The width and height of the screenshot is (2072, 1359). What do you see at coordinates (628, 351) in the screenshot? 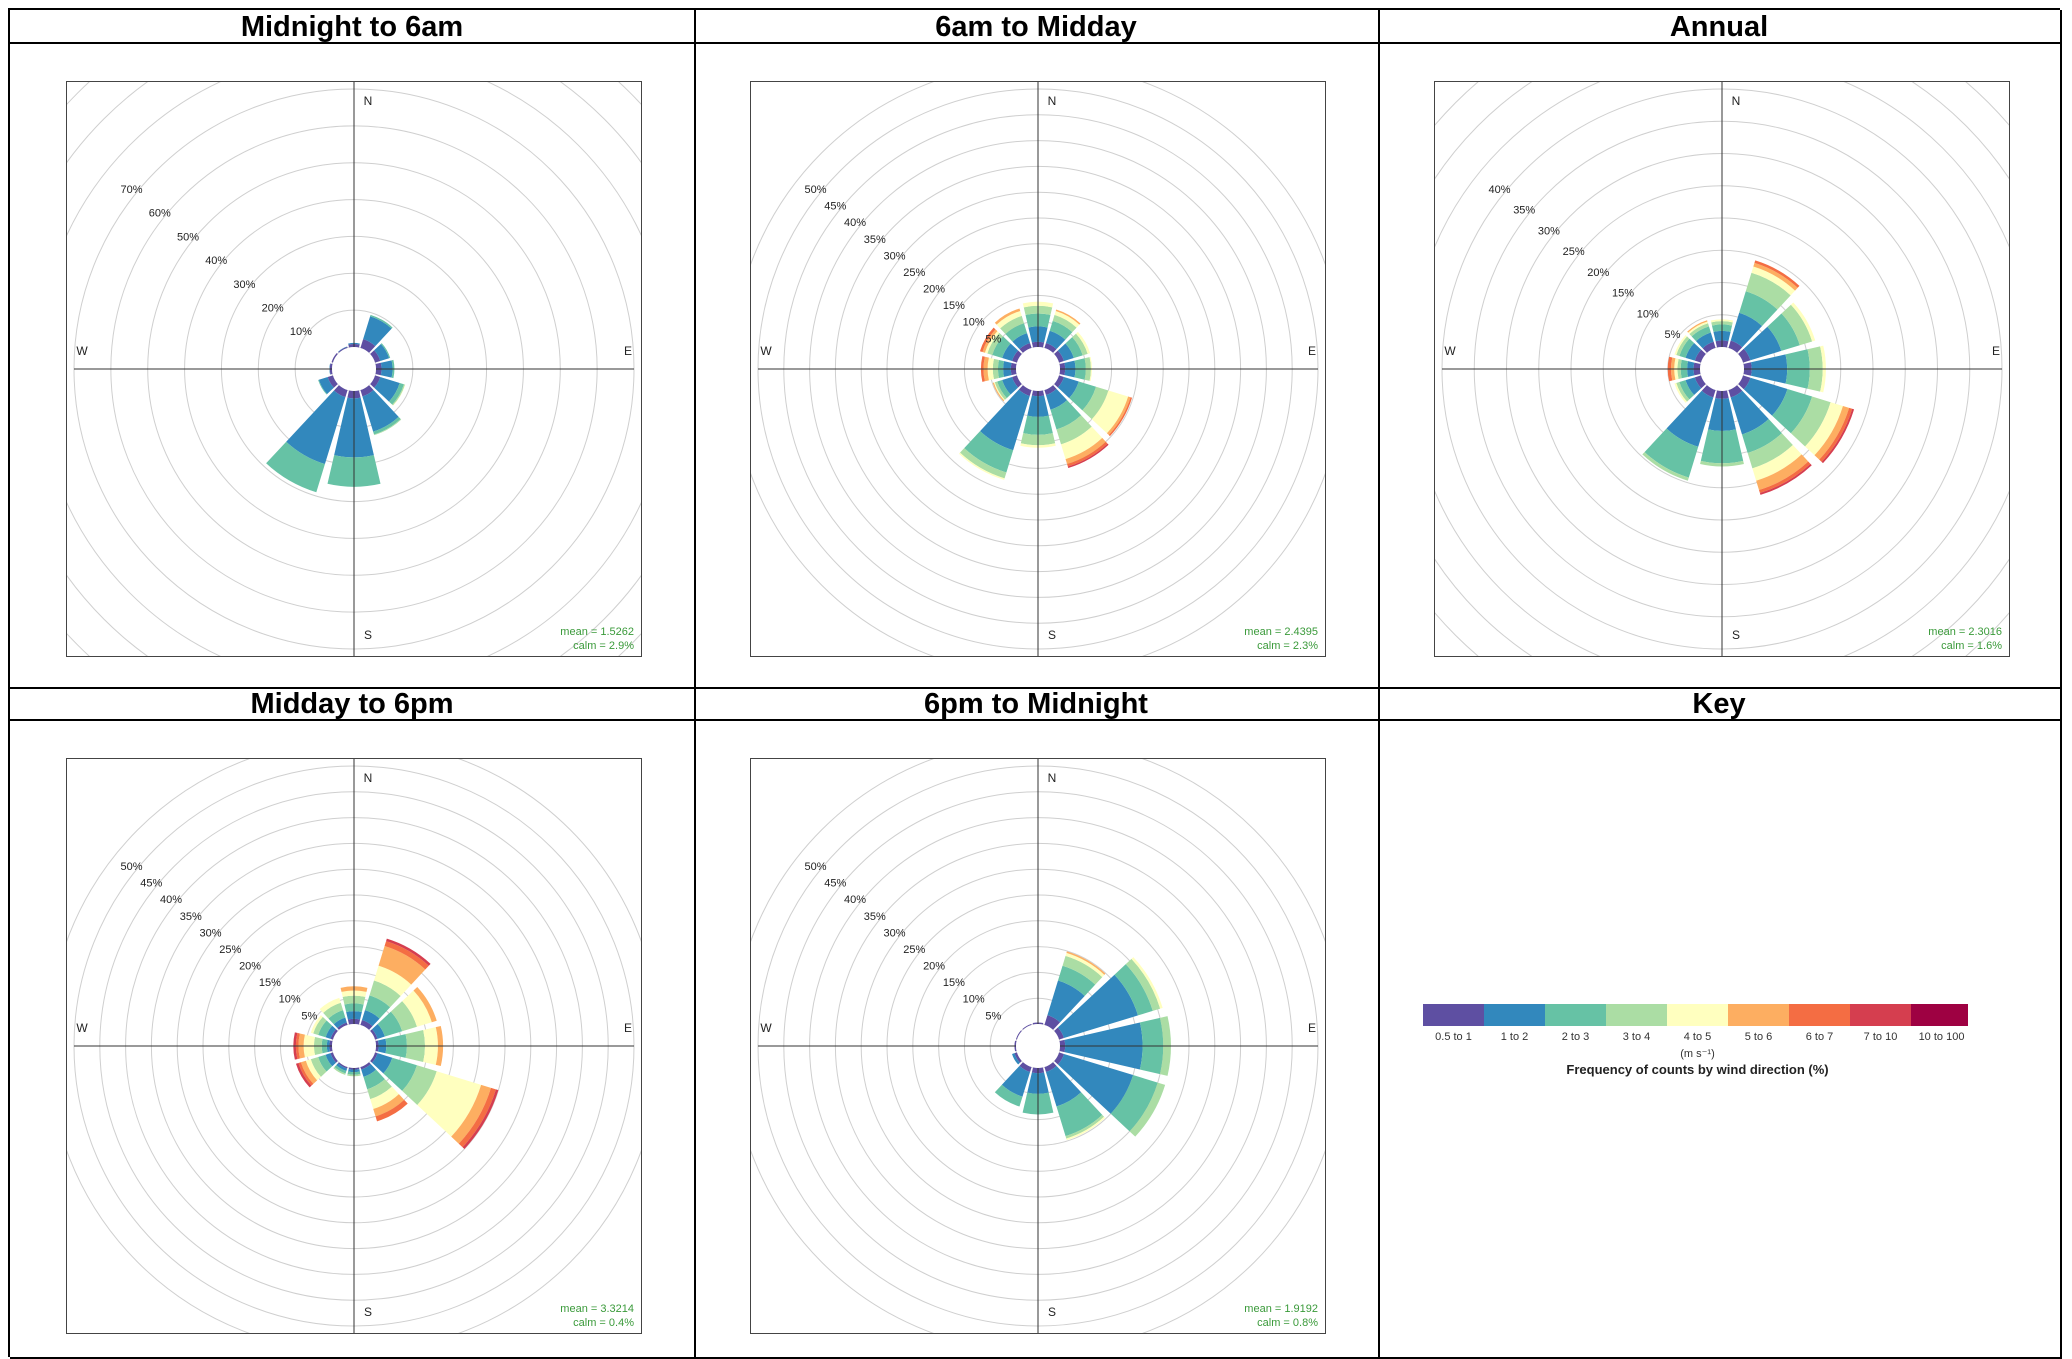
I see `direction-label-east: E` at bounding box center [628, 351].